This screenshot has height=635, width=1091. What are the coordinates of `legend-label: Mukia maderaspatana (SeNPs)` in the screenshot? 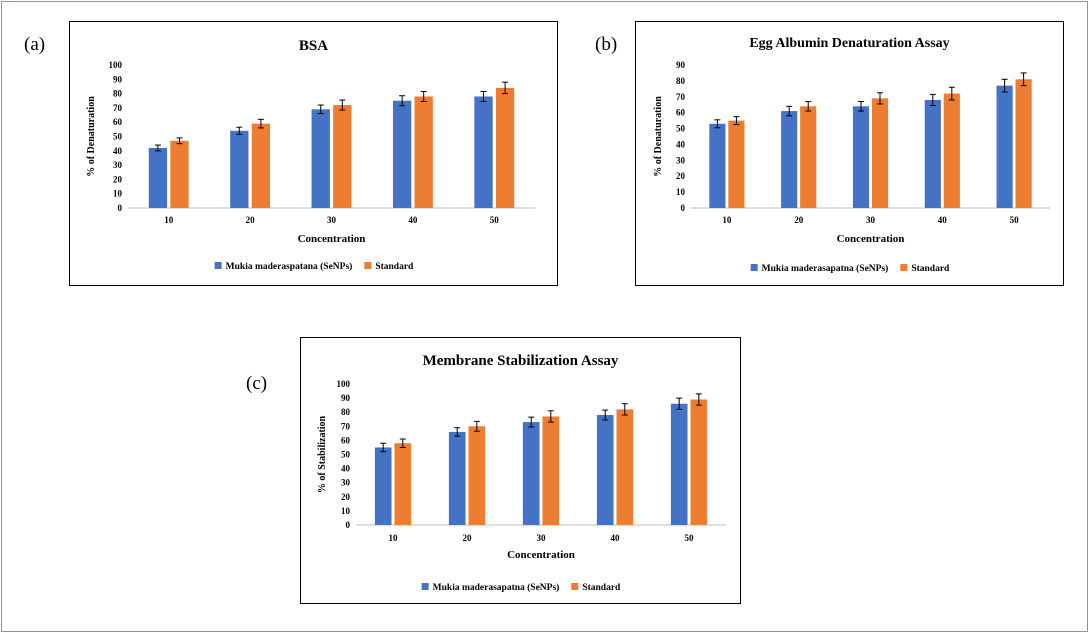 It's located at (289, 266).